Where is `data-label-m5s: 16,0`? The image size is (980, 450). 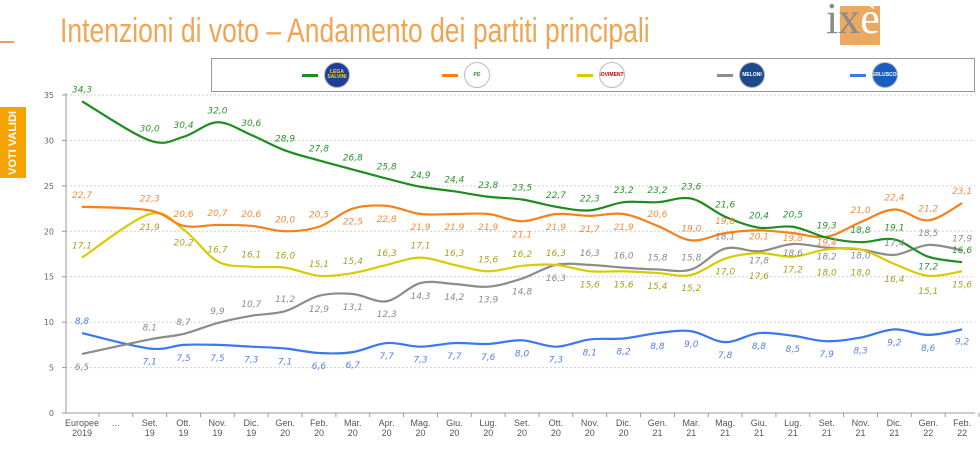 data-label-m5s: 16,0 is located at coordinates (285, 257).